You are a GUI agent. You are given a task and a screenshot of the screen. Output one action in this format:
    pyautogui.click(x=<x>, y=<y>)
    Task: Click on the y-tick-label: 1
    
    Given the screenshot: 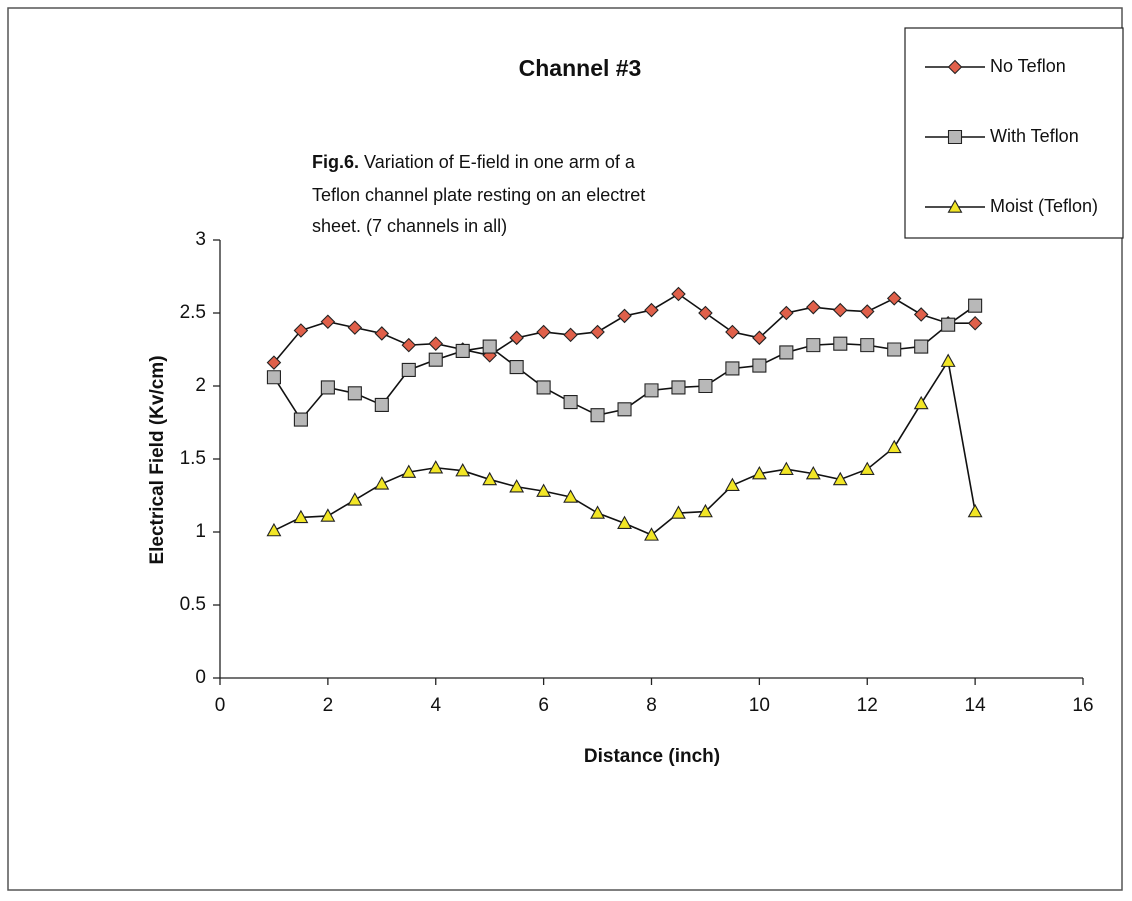 What is the action you would take?
    pyautogui.click(x=200, y=531)
    